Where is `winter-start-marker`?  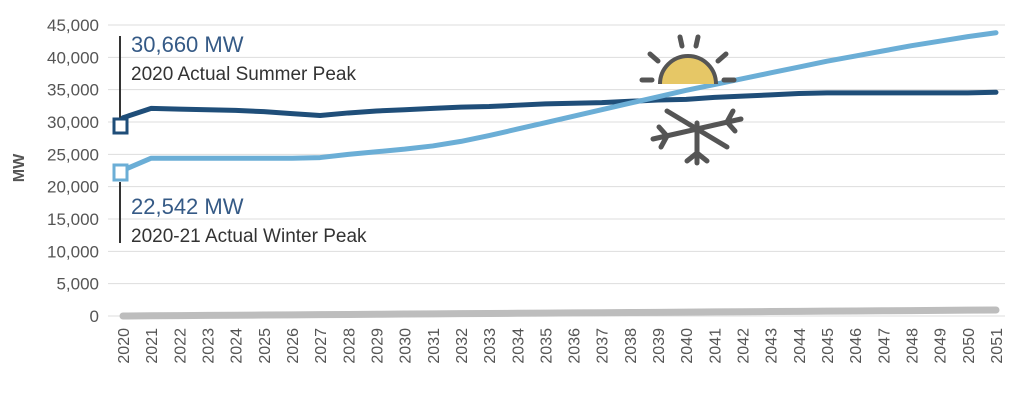 winter-start-marker is located at coordinates (120, 172).